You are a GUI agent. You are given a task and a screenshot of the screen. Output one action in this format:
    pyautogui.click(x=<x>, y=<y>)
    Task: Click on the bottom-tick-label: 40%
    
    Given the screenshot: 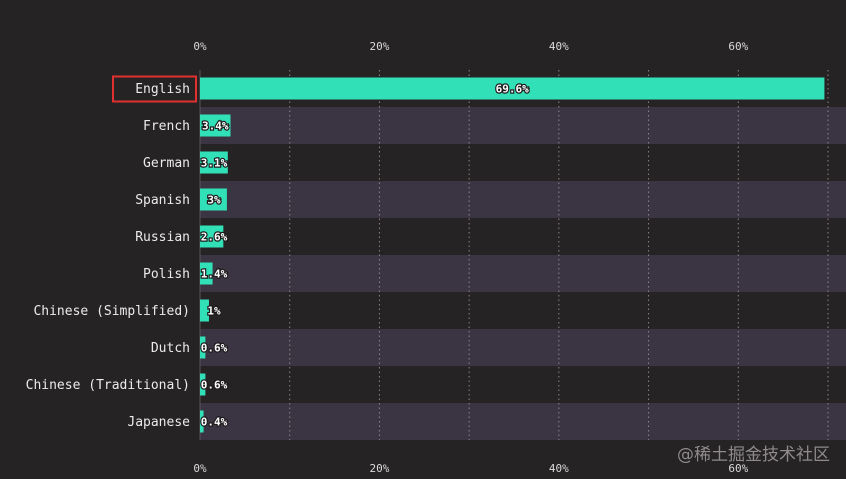 What is the action you would take?
    pyautogui.click(x=559, y=468)
    